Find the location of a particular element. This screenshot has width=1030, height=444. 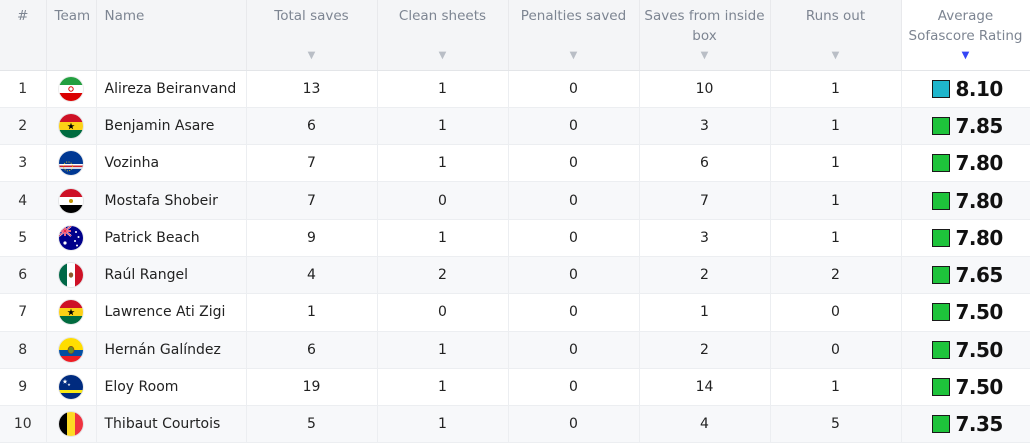

header-total-saves: Total saves ▼ is located at coordinates (312, 35).